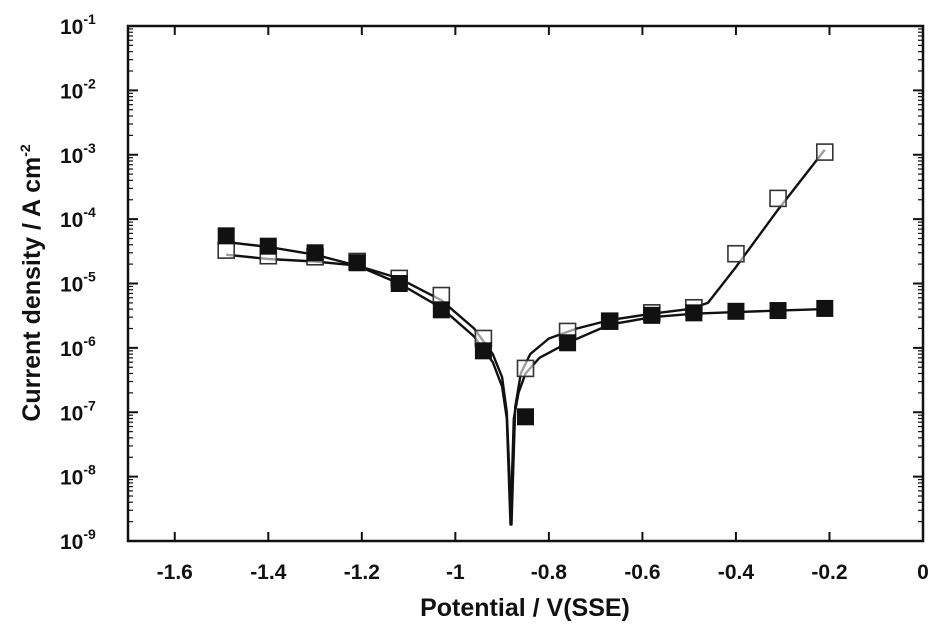 Image resolution: width=936 pixels, height=624 pixels. Describe the element at coordinates (736, 572) in the screenshot. I see `x-tick-label: -0.4` at that location.